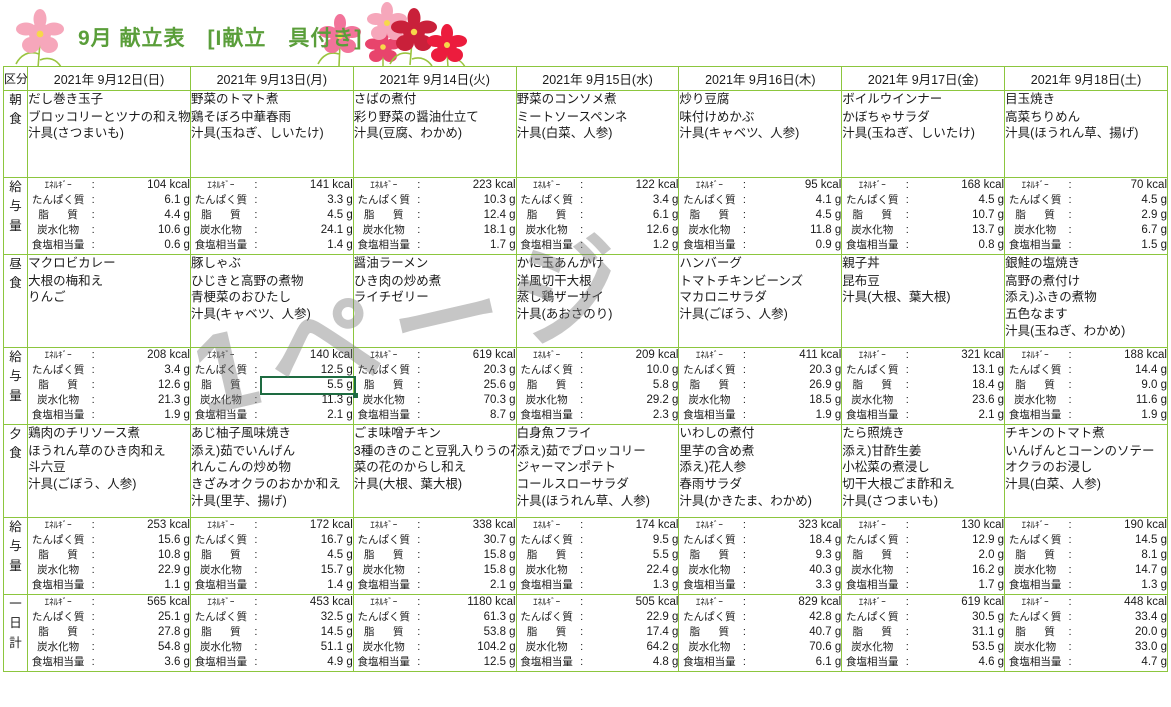 The image size is (1171, 707). What do you see at coordinates (828, 245) in the screenshot?
I see `nutrition-value-salt: 0.9 g` at bounding box center [828, 245].